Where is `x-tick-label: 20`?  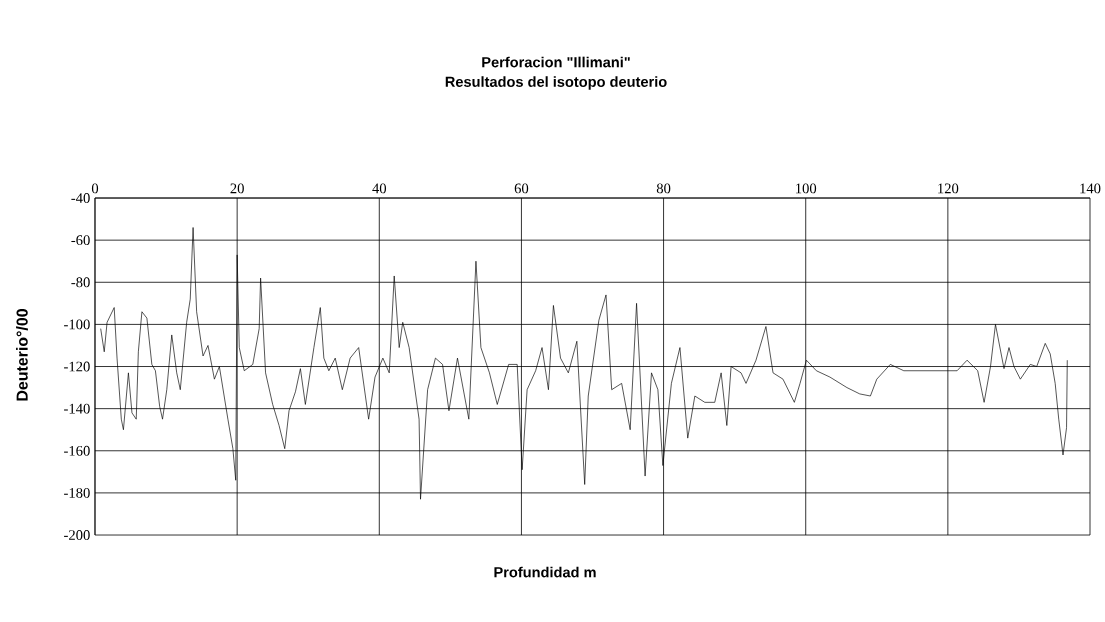
x-tick-label: 20 is located at coordinates (237, 188).